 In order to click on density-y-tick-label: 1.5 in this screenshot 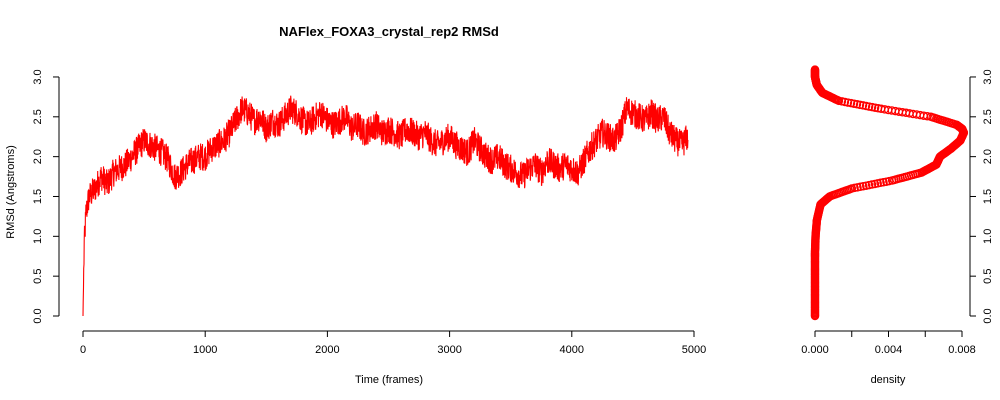, I will do `click(988, 196)`.